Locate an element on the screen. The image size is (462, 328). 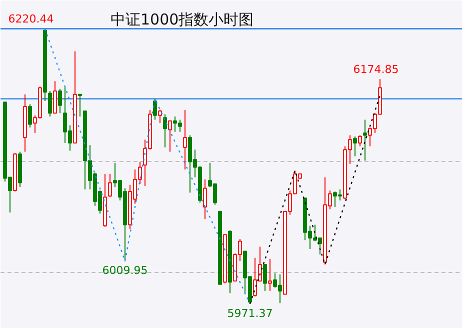
annotation: 5971.37 is located at coordinates (250, 313).